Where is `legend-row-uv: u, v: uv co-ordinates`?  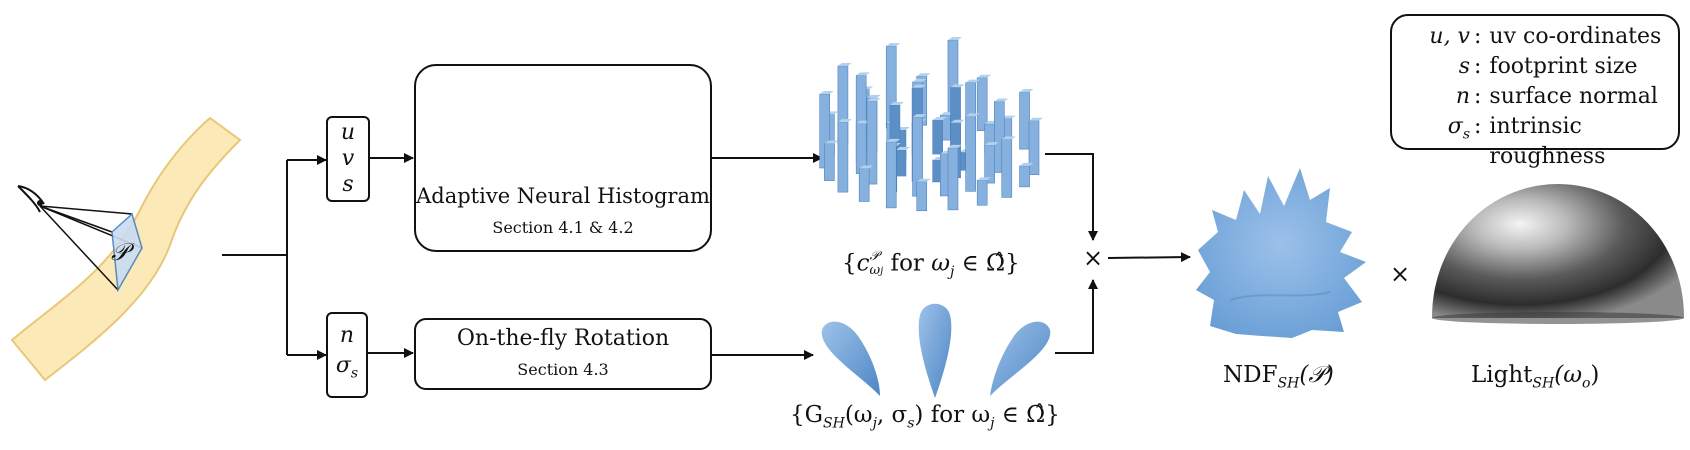 legend-row-uv: u, v: uv co-ordinates is located at coordinates (1545, 36).